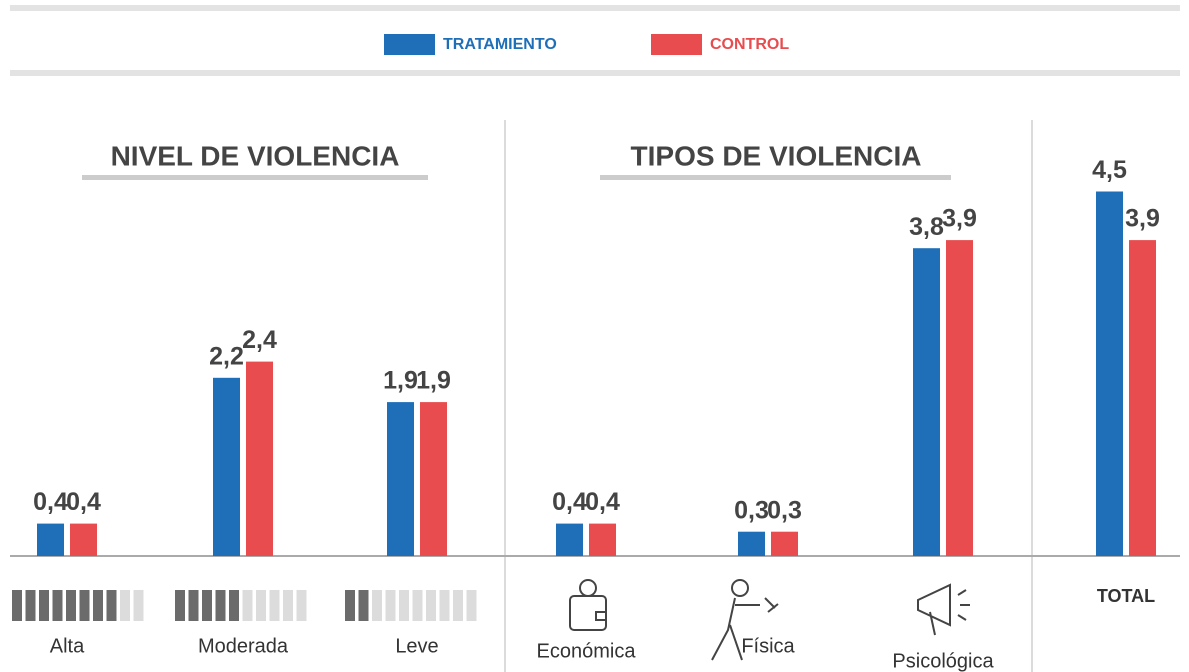 This screenshot has width=1189, height=672. What do you see at coordinates (500, 44) in the screenshot?
I see `legend-label: TRATAMIENTO` at bounding box center [500, 44].